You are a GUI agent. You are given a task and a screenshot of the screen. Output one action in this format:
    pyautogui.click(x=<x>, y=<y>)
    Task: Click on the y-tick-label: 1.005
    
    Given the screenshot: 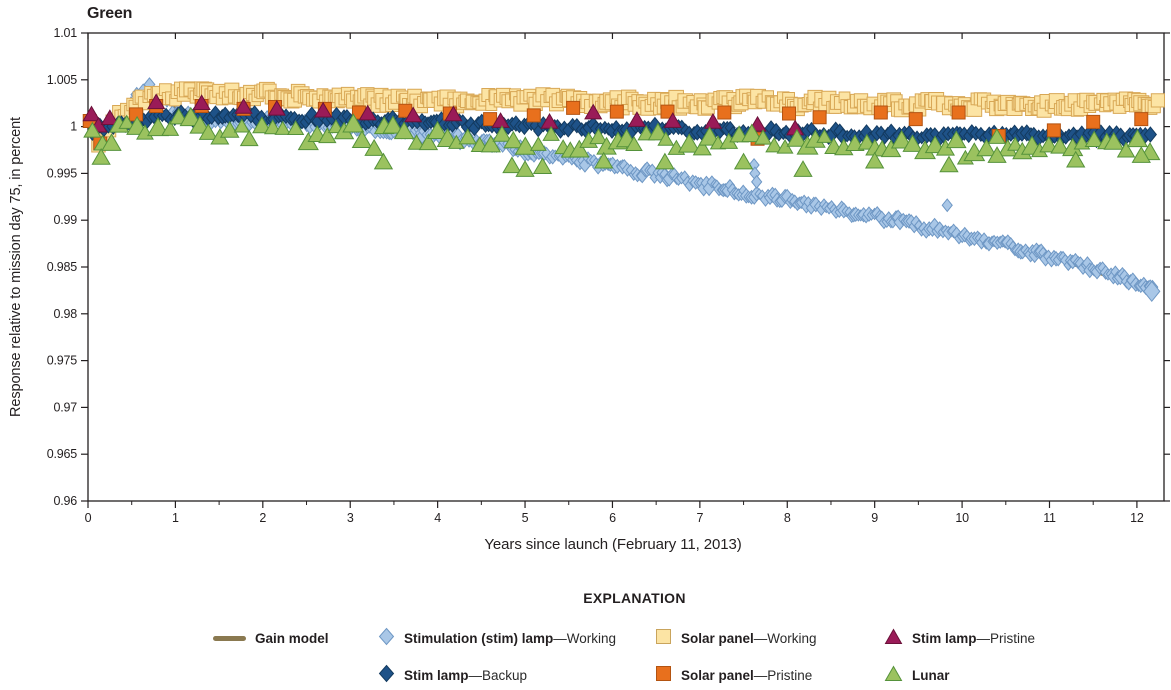 What is the action you would take?
    pyautogui.click(x=62, y=80)
    